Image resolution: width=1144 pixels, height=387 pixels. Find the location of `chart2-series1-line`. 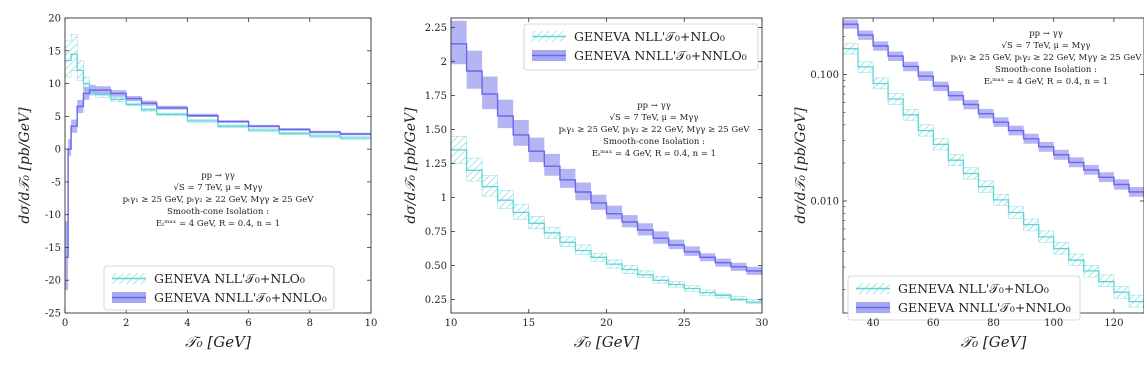

chart2-series1-line is located at coordinates (993, 111).